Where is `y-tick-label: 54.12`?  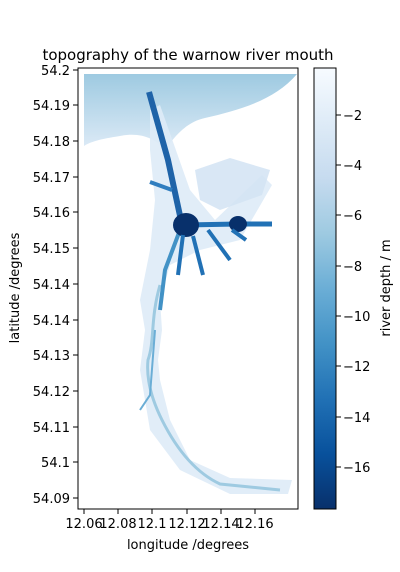 y-tick-label: 54.12 is located at coordinates (51, 392).